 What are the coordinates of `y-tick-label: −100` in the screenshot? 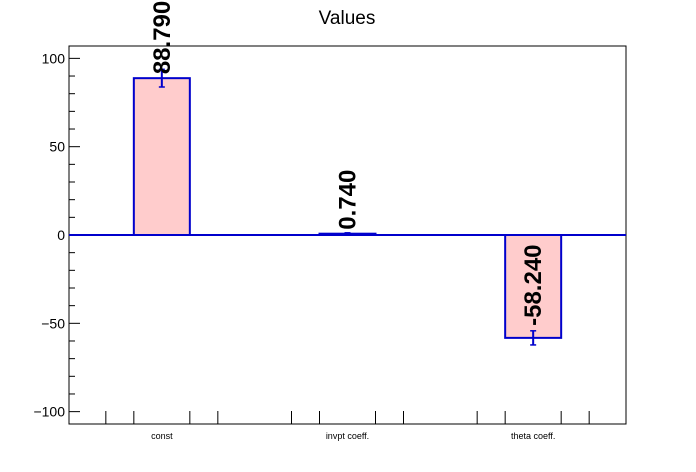 It's located at (49, 412).